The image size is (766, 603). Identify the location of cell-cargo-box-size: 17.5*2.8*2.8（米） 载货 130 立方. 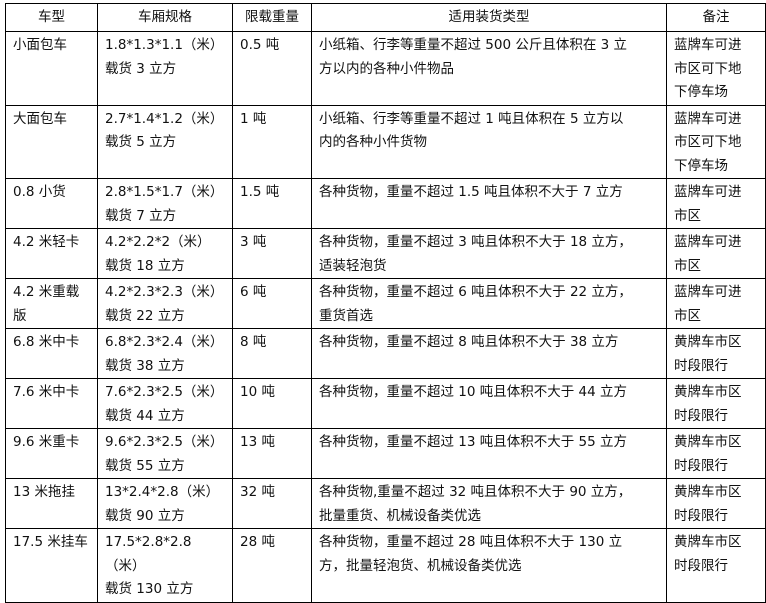
(165, 565).